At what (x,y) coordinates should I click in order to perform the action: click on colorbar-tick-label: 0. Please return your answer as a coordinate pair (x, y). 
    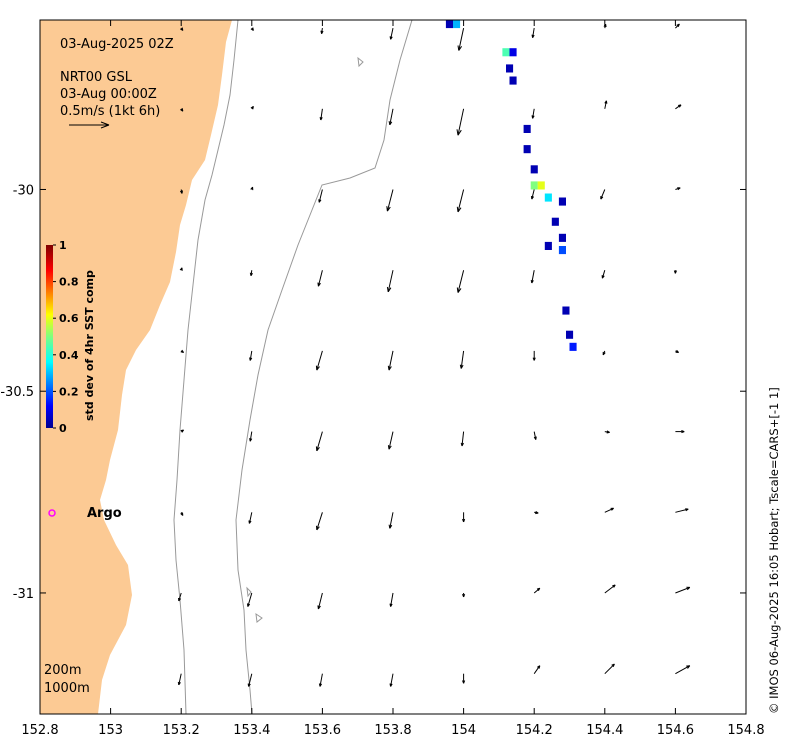
    Looking at the image, I should click on (63, 428).